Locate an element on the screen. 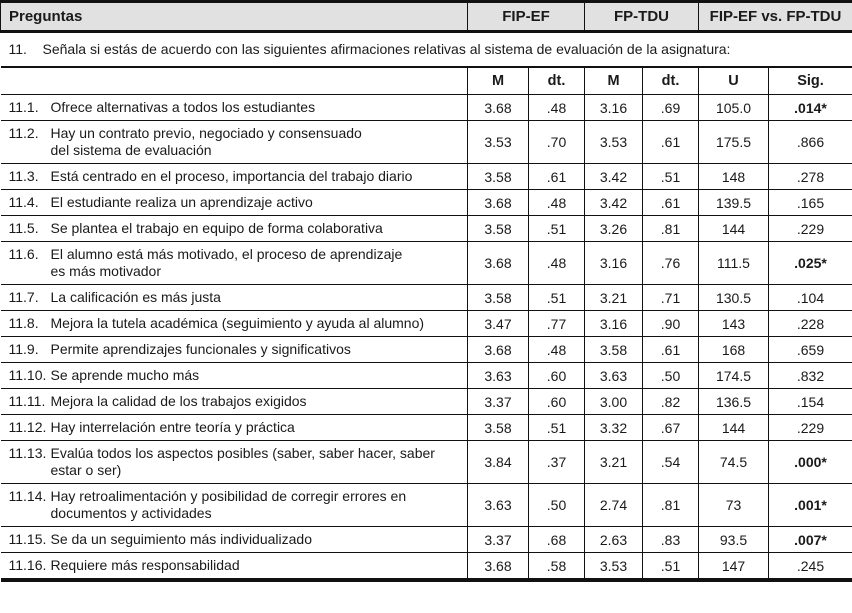  subheader-empty-cell is located at coordinates (234, 81).